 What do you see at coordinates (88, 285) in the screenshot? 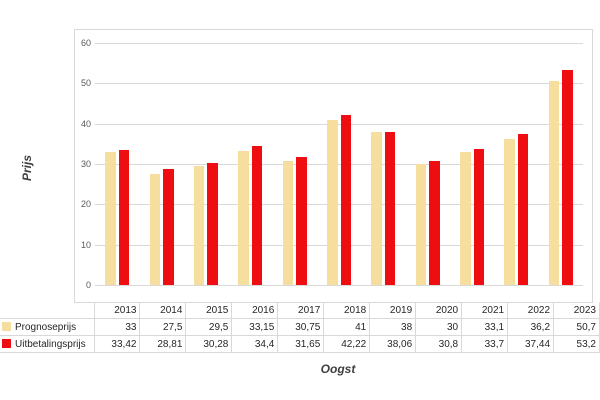
I see `y-tick-label-0: 0` at bounding box center [88, 285].